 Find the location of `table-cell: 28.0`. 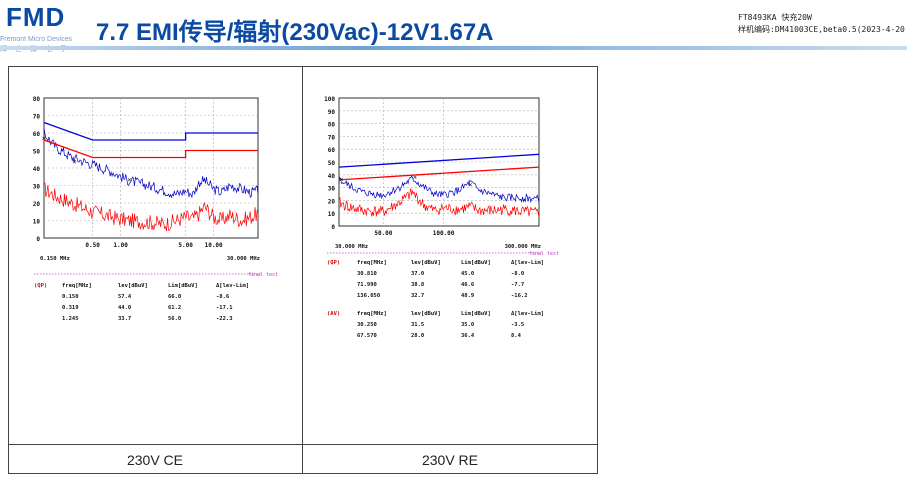

table-cell: 28.0 is located at coordinates (417, 336).